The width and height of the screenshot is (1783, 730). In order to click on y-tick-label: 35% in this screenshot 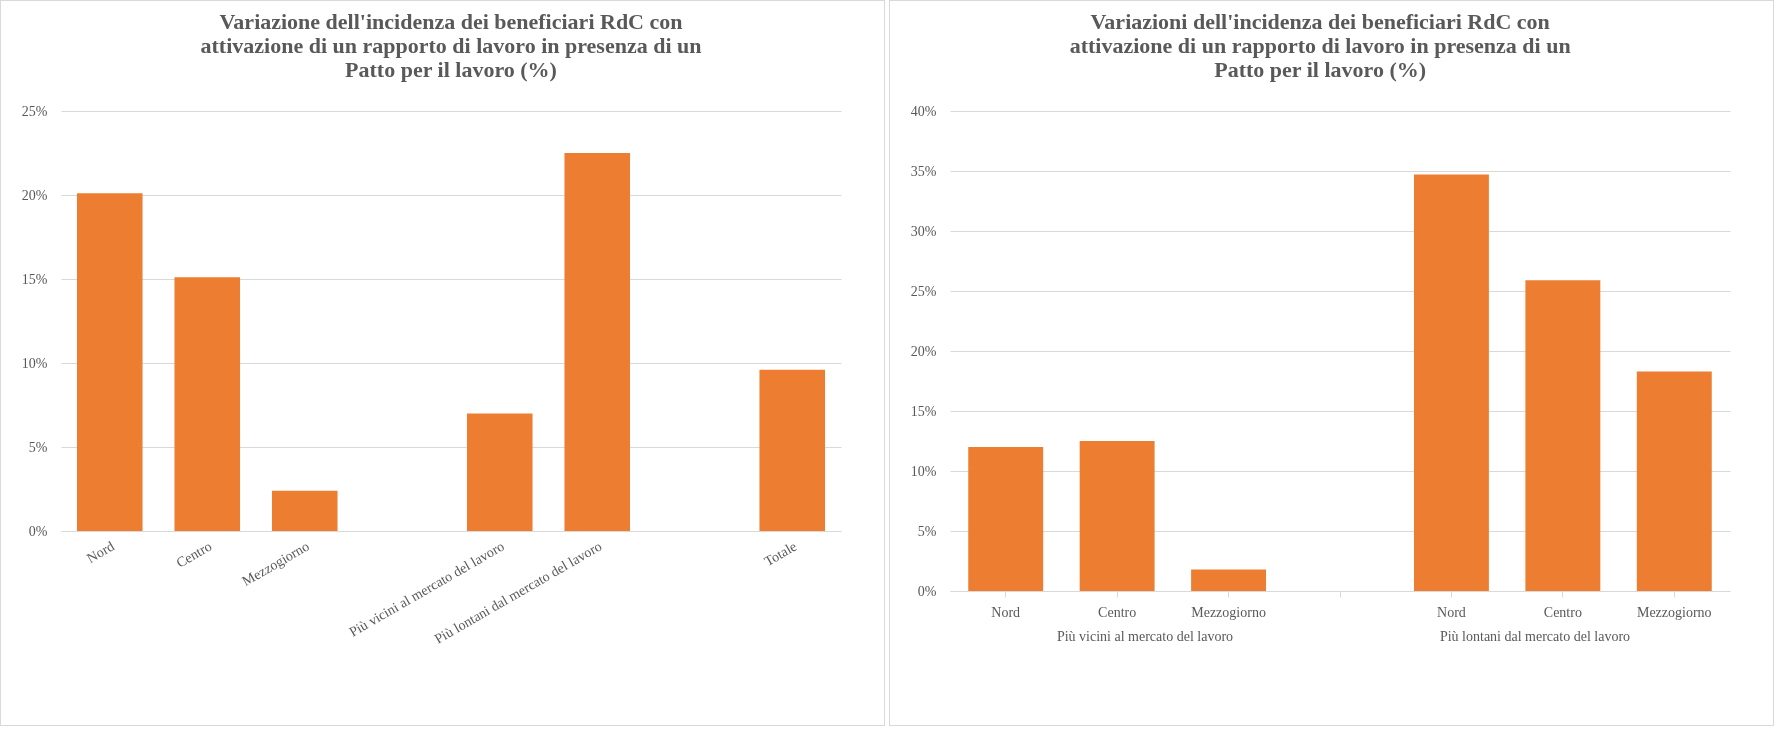, I will do `click(923, 171)`.